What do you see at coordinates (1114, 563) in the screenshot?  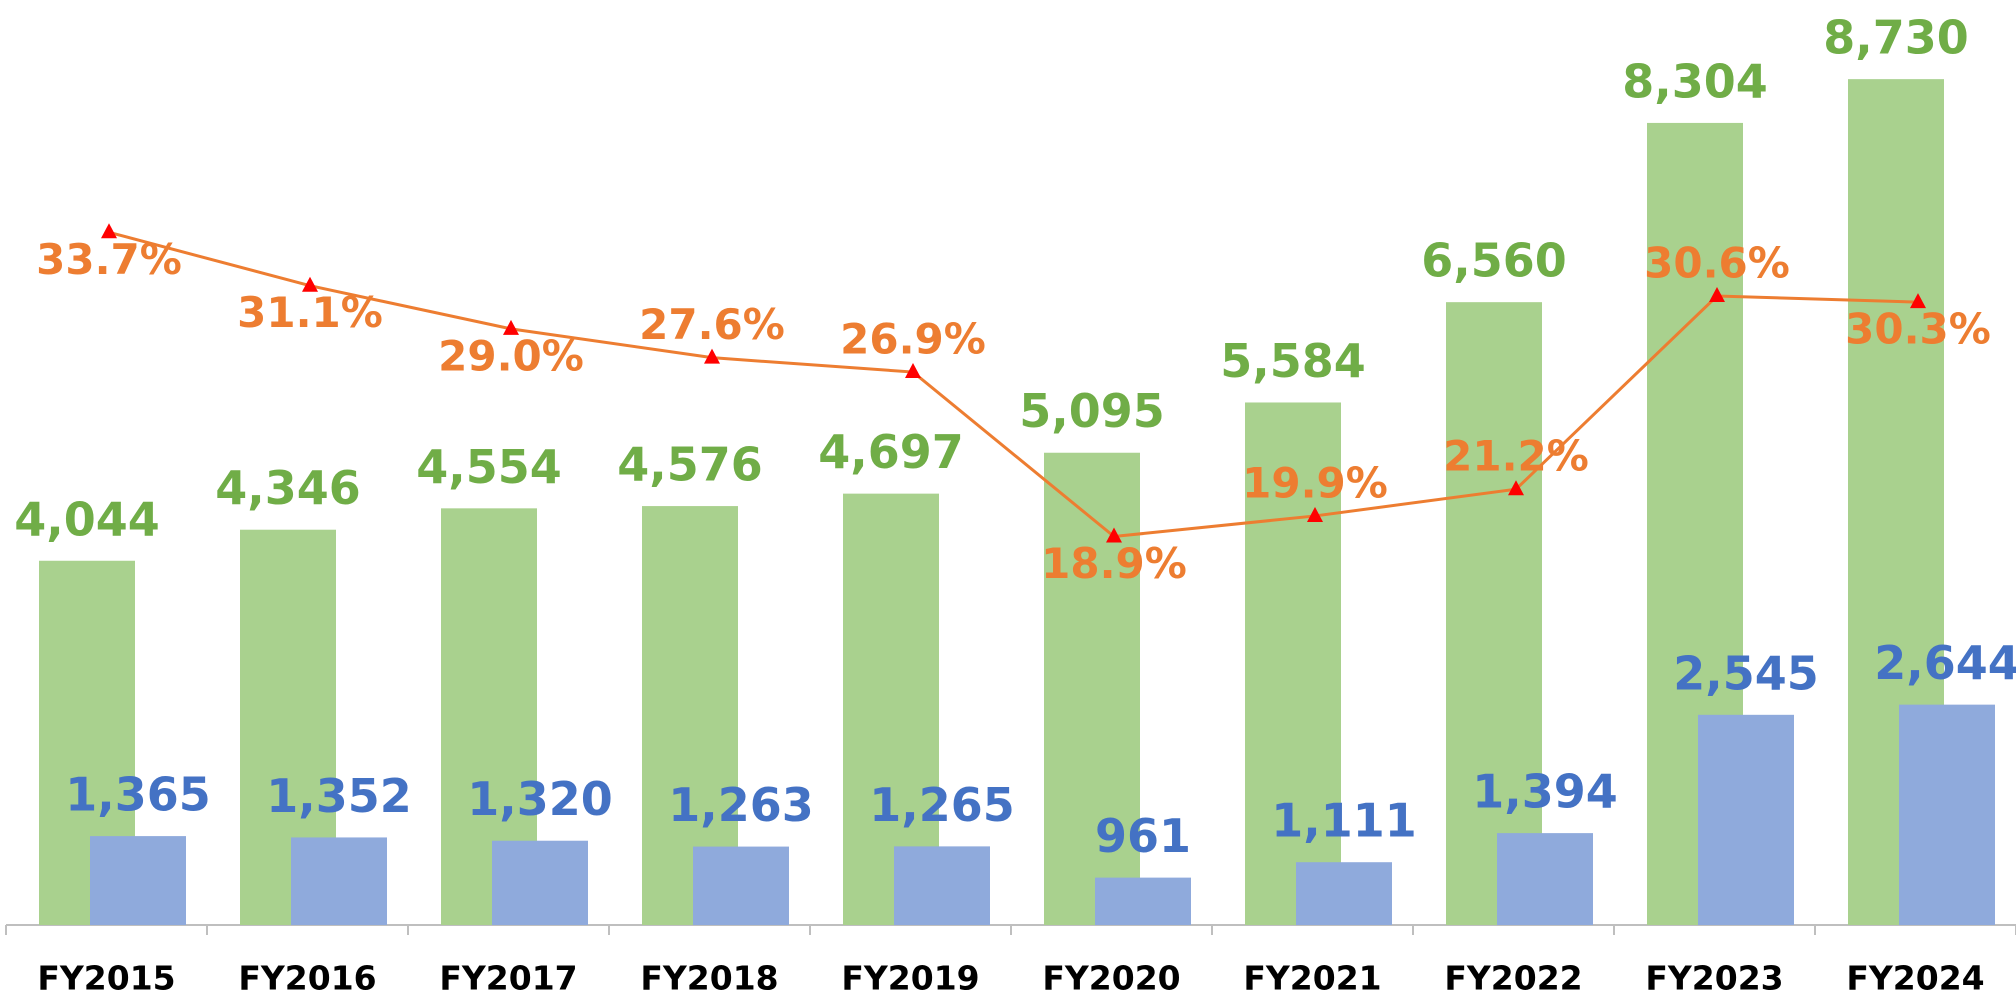 I see `data-label: 18.9%` at bounding box center [1114, 563].